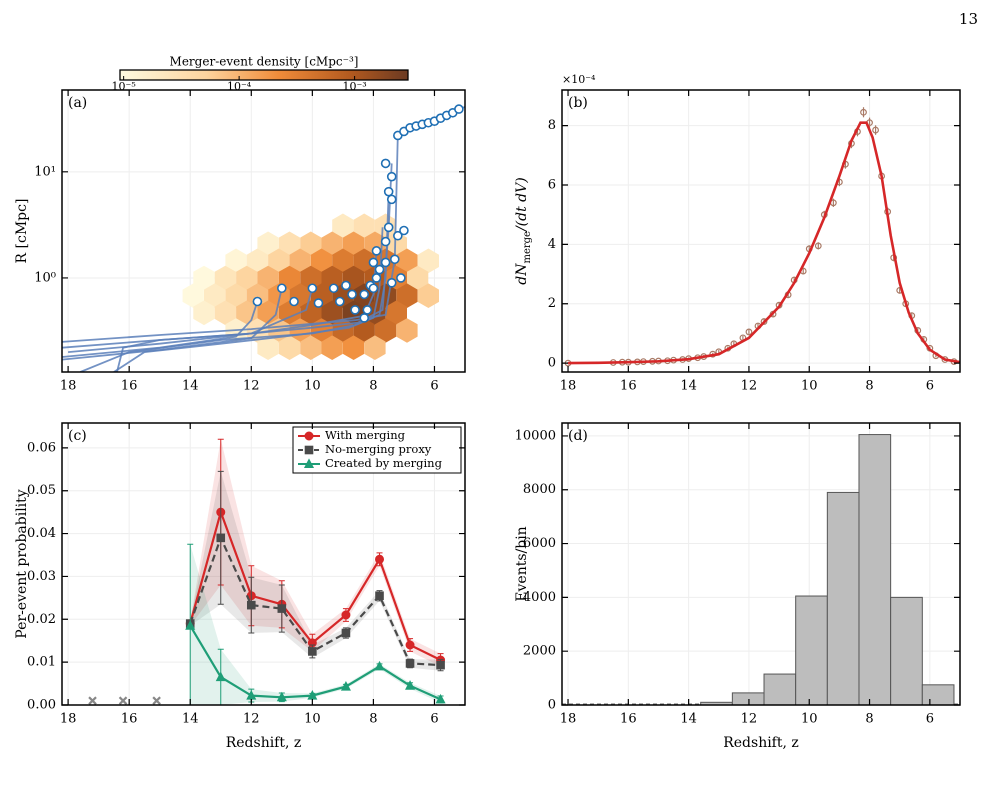  Describe the element at coordinates (41, 662) in the screenshot. I see `y-tick-label: 0.01` at that location.